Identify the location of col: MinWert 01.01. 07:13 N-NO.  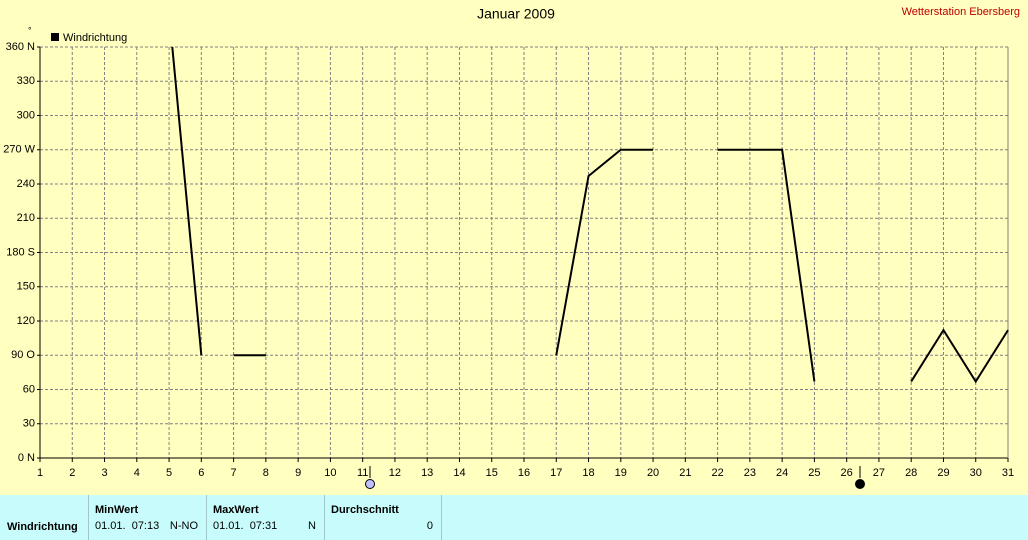
(147, 517).